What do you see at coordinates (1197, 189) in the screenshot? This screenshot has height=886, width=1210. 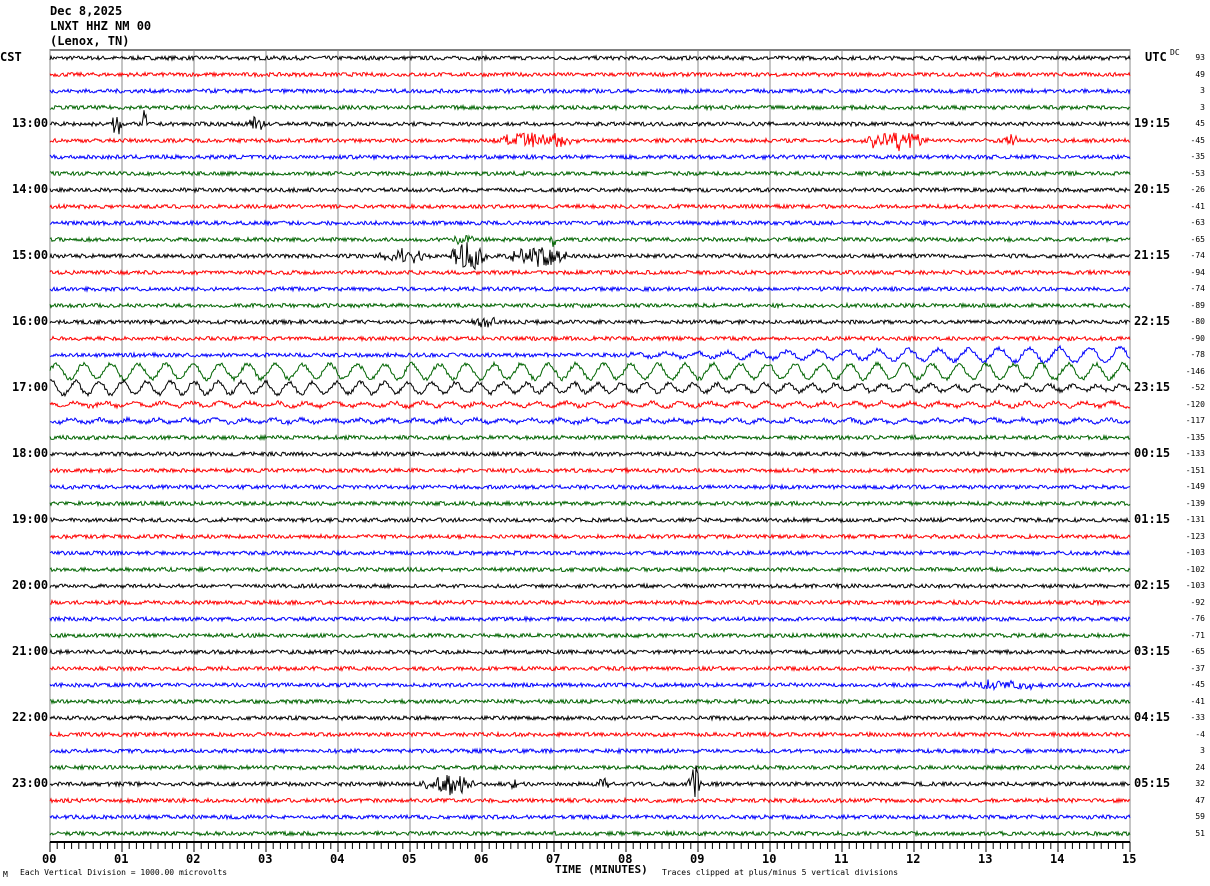 I see `dc-offset-value: -26` at bounding box center [1197, 189].